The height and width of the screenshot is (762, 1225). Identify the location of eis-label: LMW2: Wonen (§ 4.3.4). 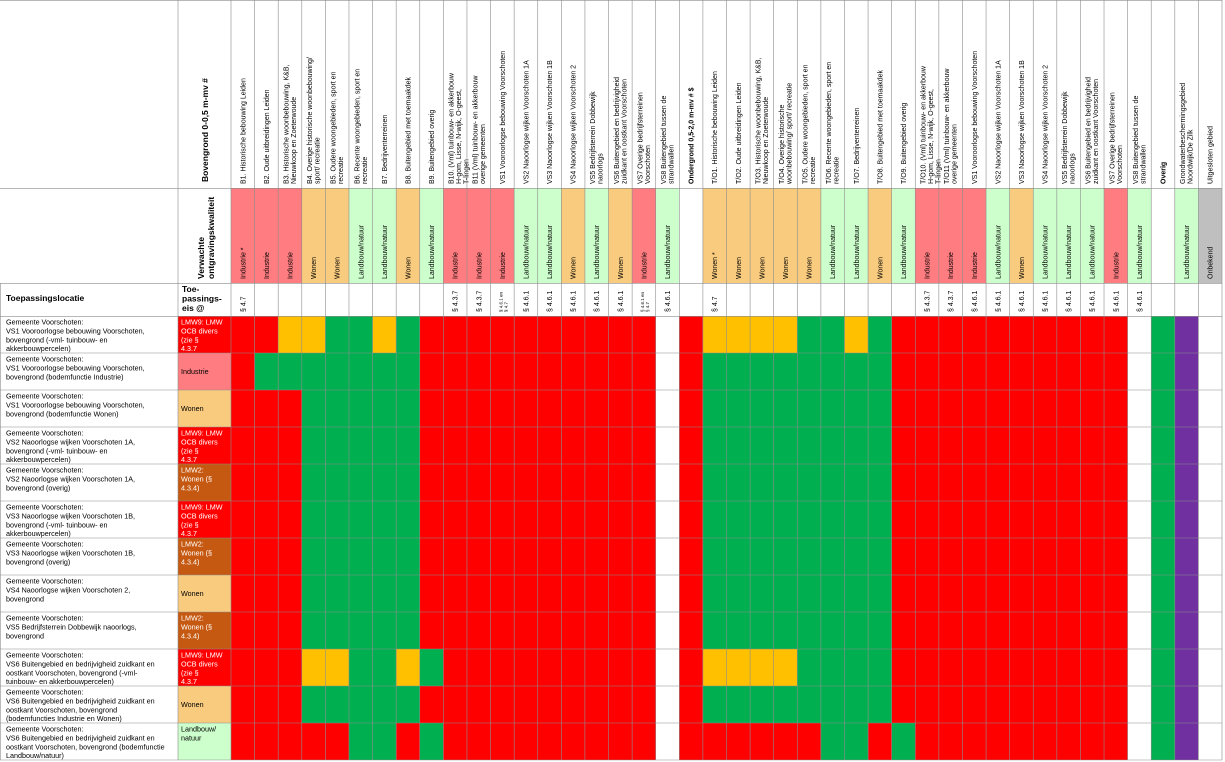
(196, 479).